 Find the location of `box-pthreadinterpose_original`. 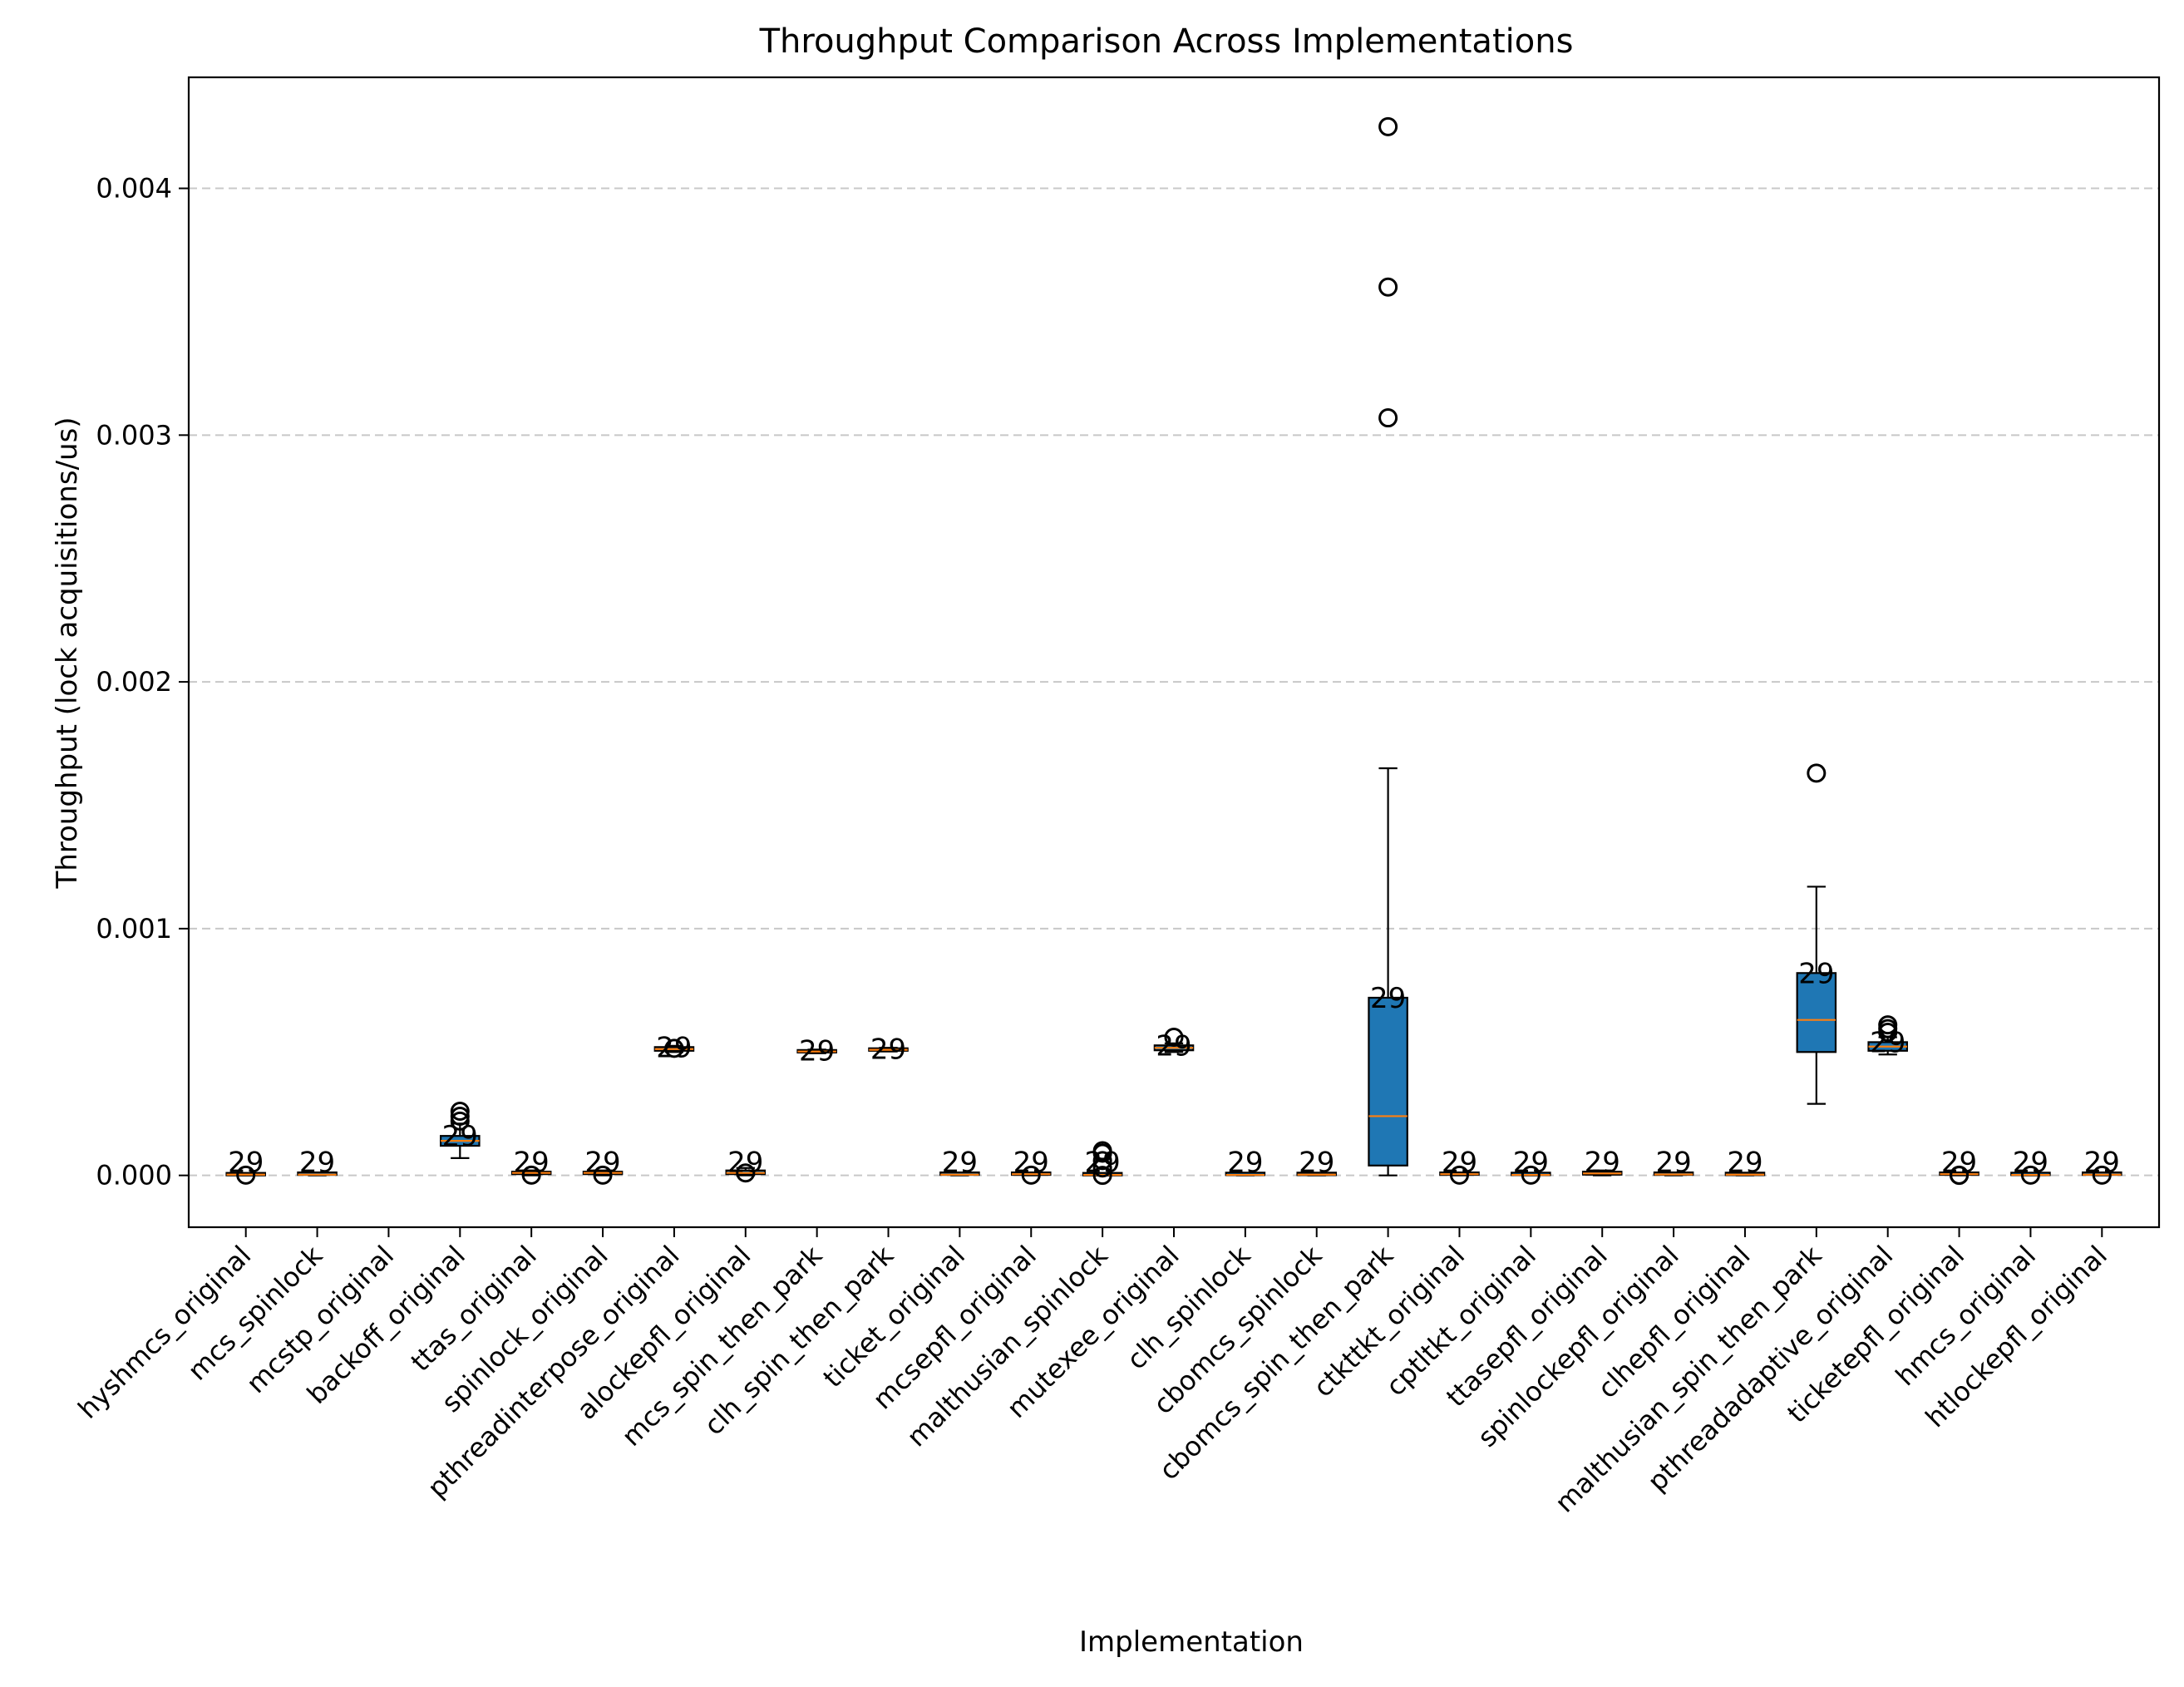

box-pthreadinterpose_original is located at coordinates (674, 1048).